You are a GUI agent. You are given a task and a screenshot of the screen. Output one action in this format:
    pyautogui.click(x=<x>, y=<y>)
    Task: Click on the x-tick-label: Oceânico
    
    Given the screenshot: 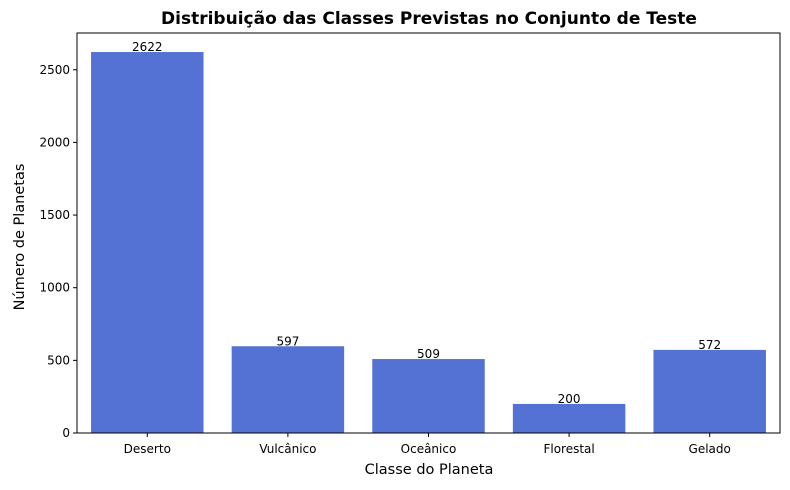 What is the action you would take?
    pyautogui.click(x=429, y=449)
    